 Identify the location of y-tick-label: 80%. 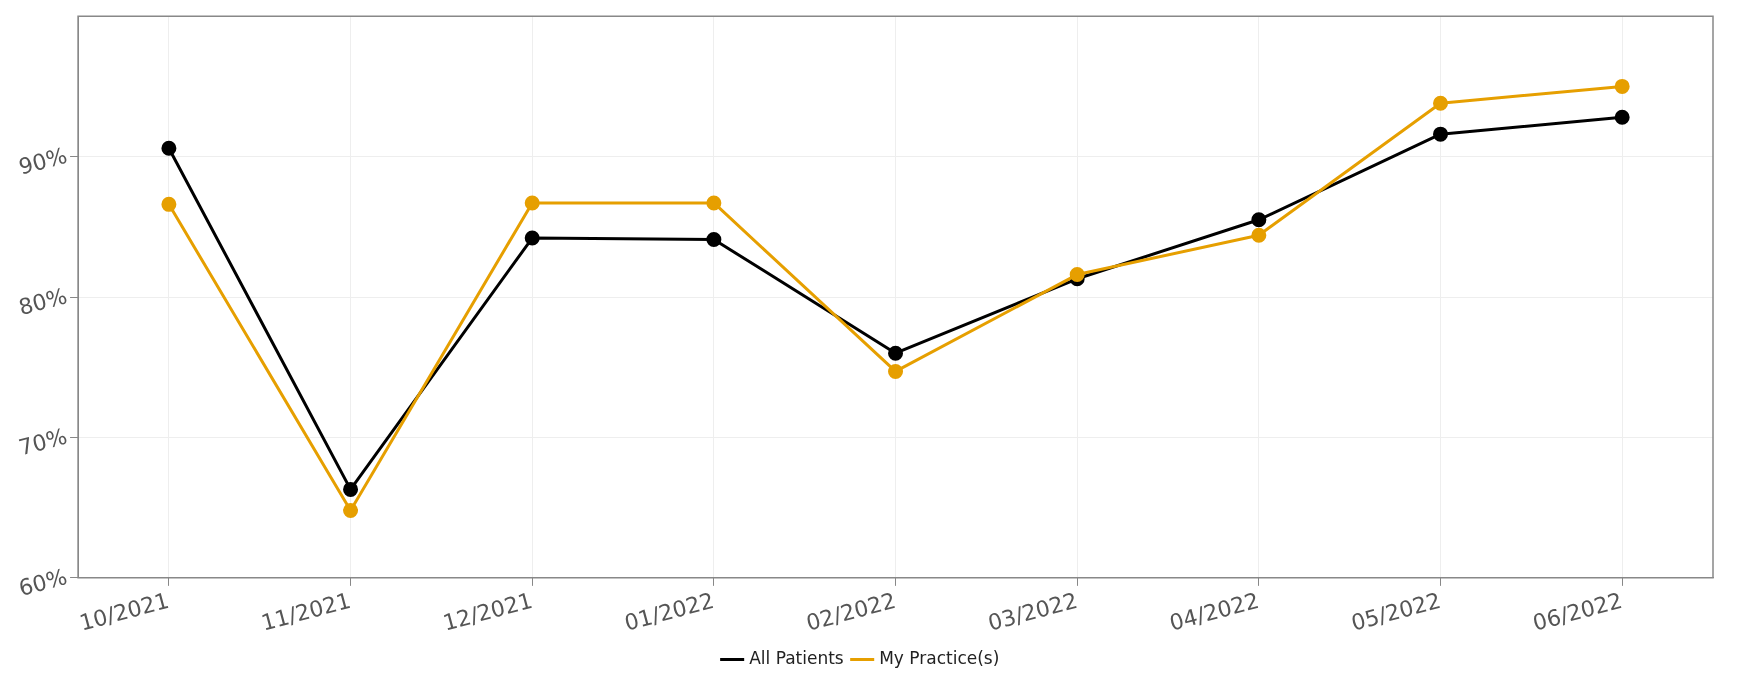
(43, 302).